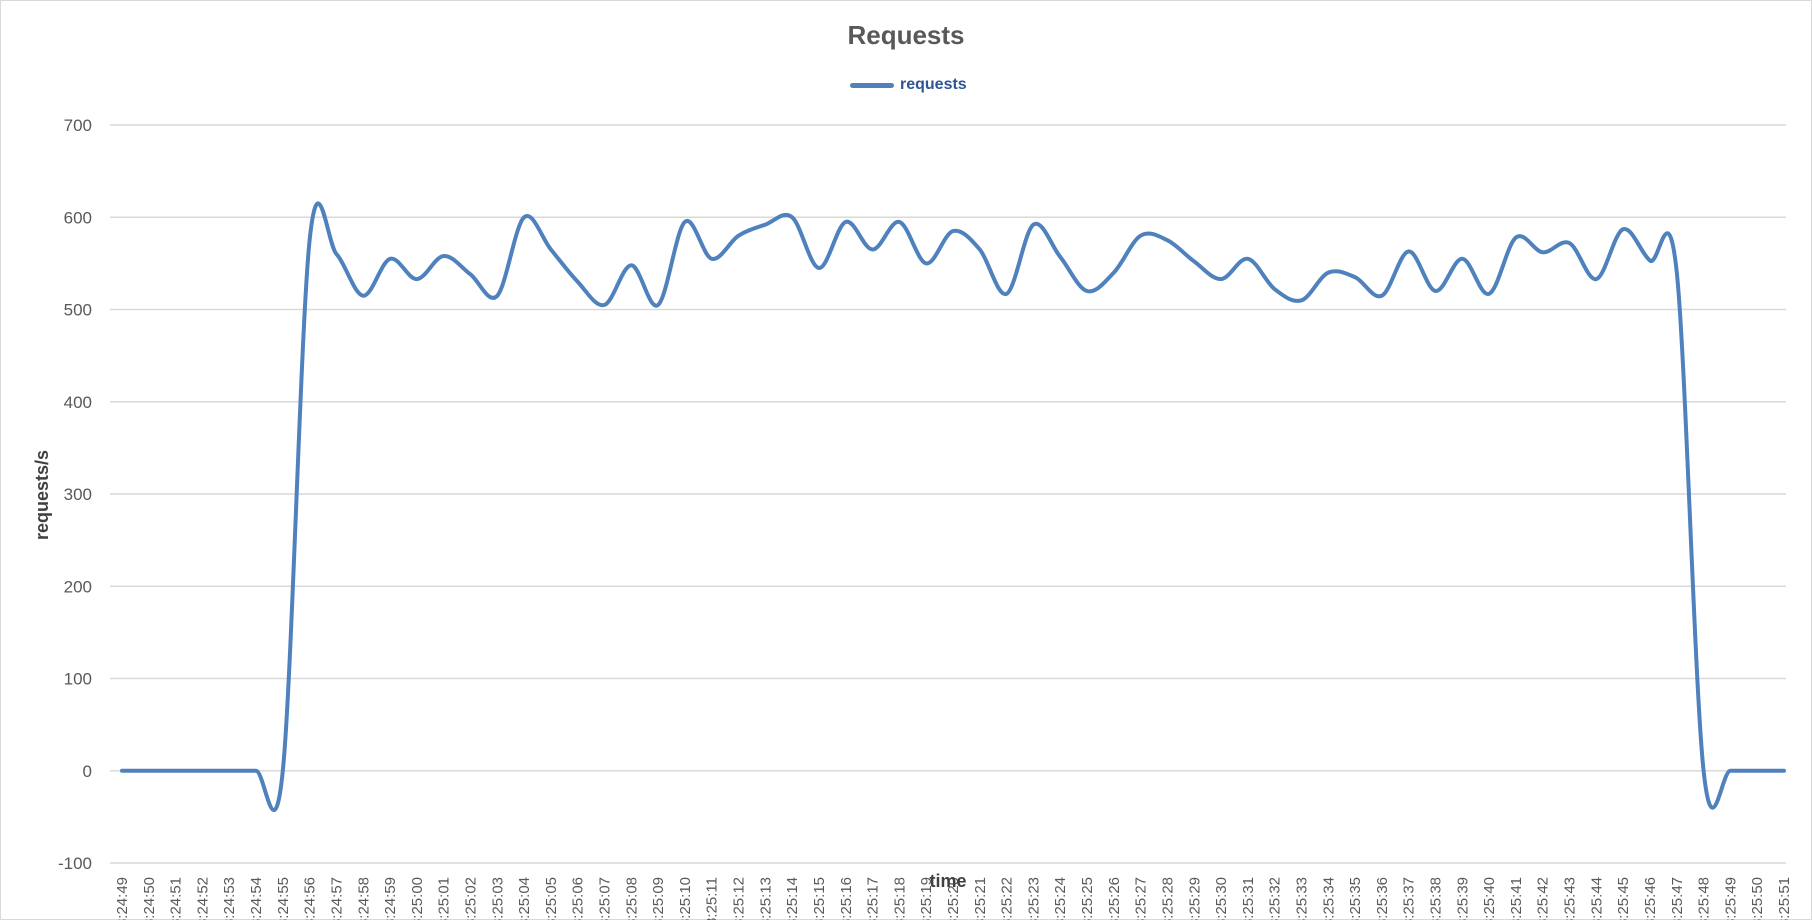  What do you see at coordinates (873, 898) in the screenshot?
I see `x-tick-label: 08:25:17` at bounding box center [873, 898].